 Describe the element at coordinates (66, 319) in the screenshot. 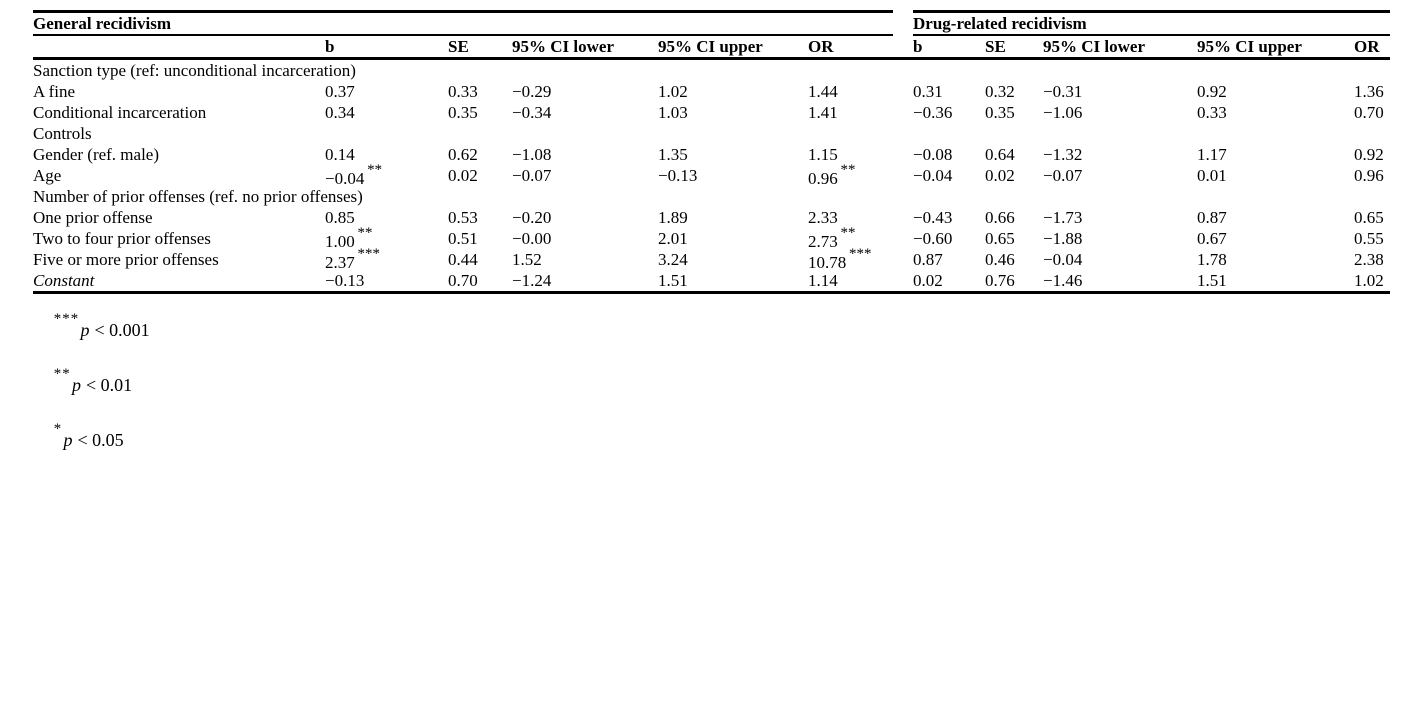

I see `significance-marker: ***` at that location.